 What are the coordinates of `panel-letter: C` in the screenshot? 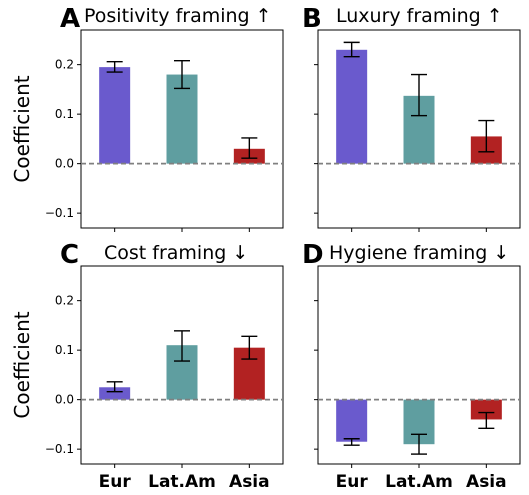 It's located at (69, 255).